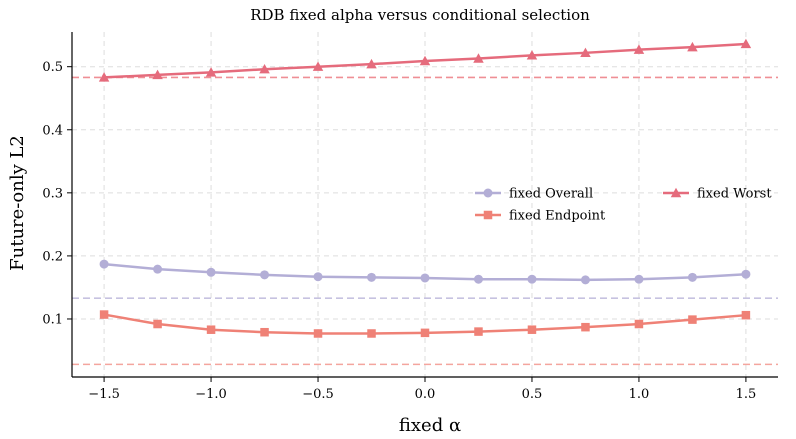  What do you see at coordinates (425, 324) in the screenshot?
I see `series-fixed-endpoint` at bounding box center [425, 324].